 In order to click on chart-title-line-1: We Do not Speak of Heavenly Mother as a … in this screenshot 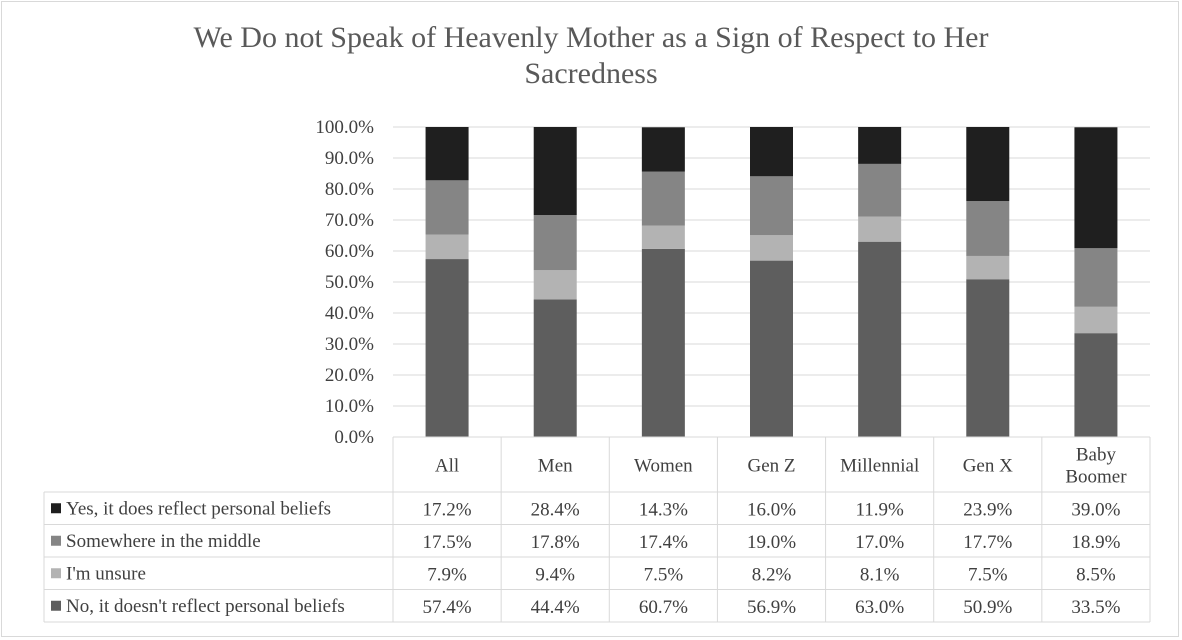, I will do `click(591, 37)`.